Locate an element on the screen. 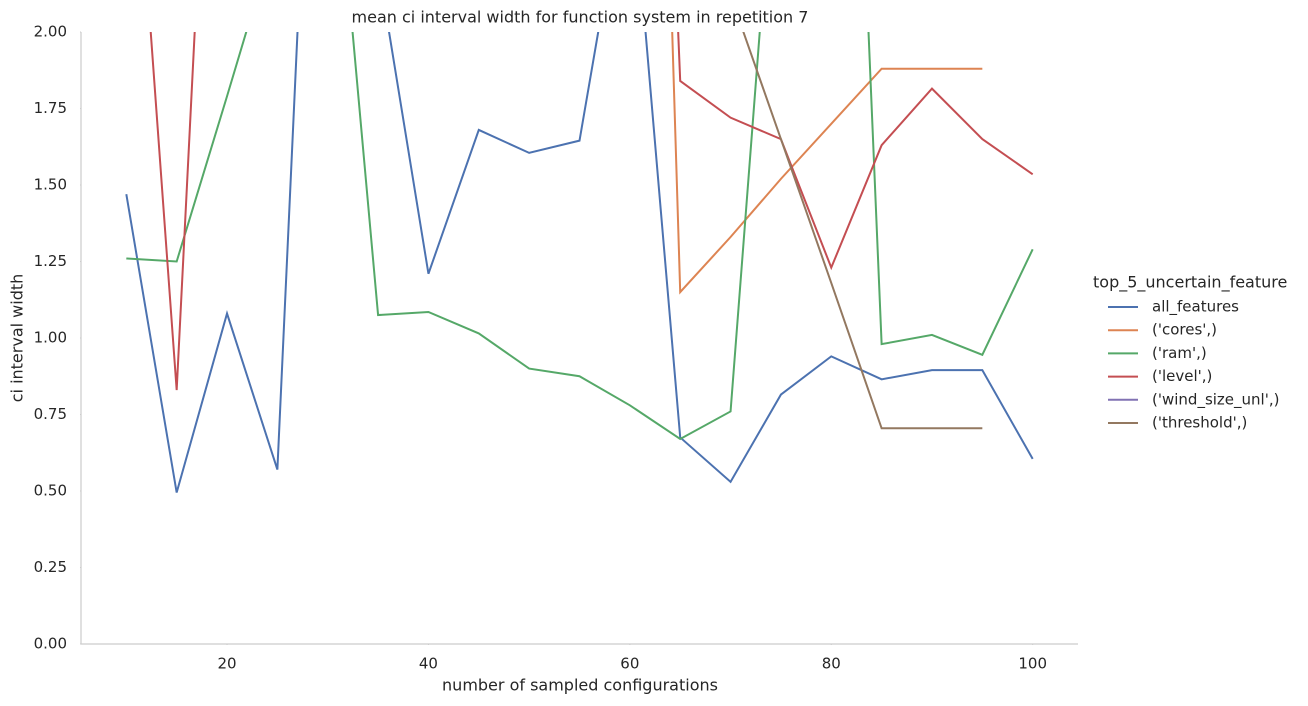 The image size is (1308, 706). x-tick-label: 20 is located at coordinates (226, 664).